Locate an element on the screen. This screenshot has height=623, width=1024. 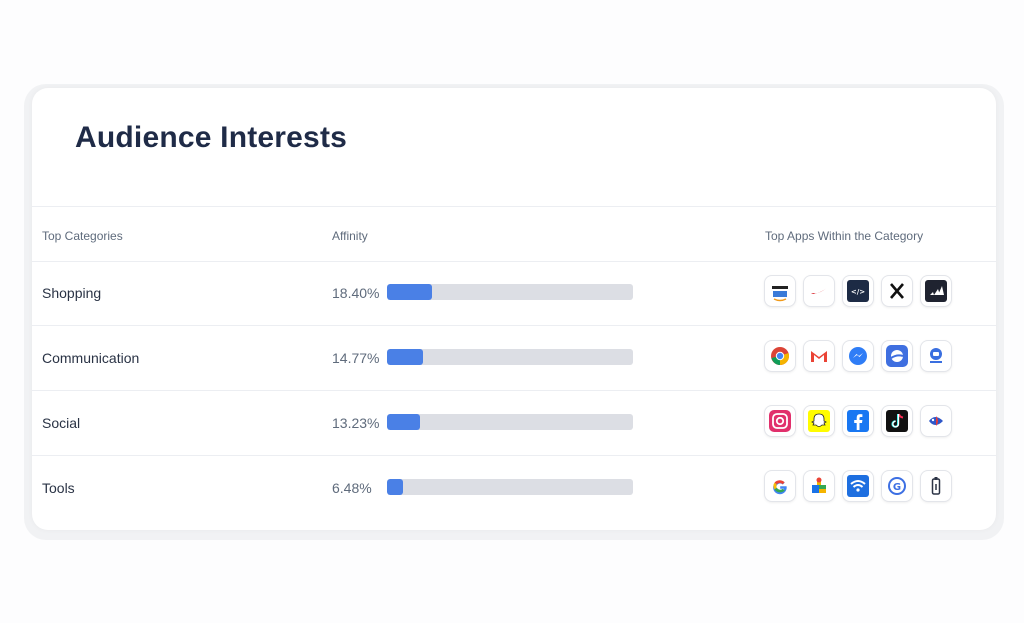
google-g-circle-icon: G is located at coordinates (897, 486).